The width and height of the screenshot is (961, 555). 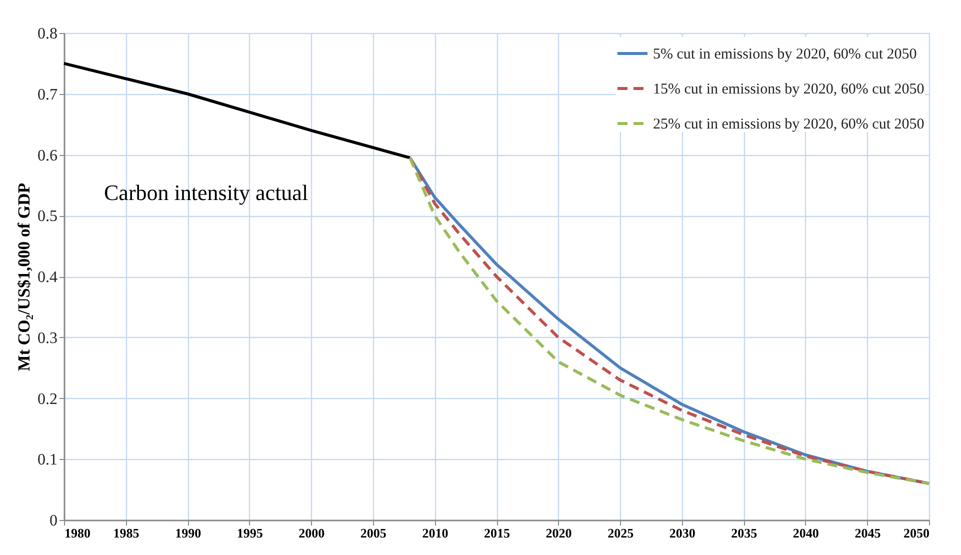 I want to click on x-tick-label: 1990, so click(x=188, y=533).